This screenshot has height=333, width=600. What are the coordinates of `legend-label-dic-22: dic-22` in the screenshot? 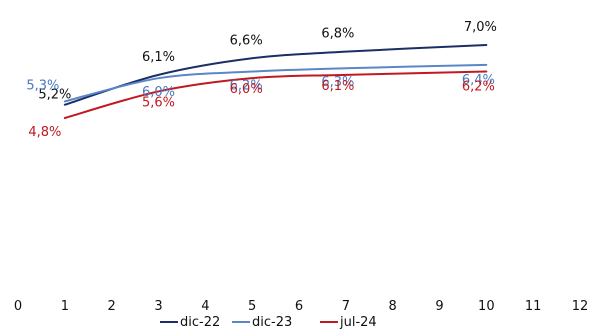 It's located at (200, 322).